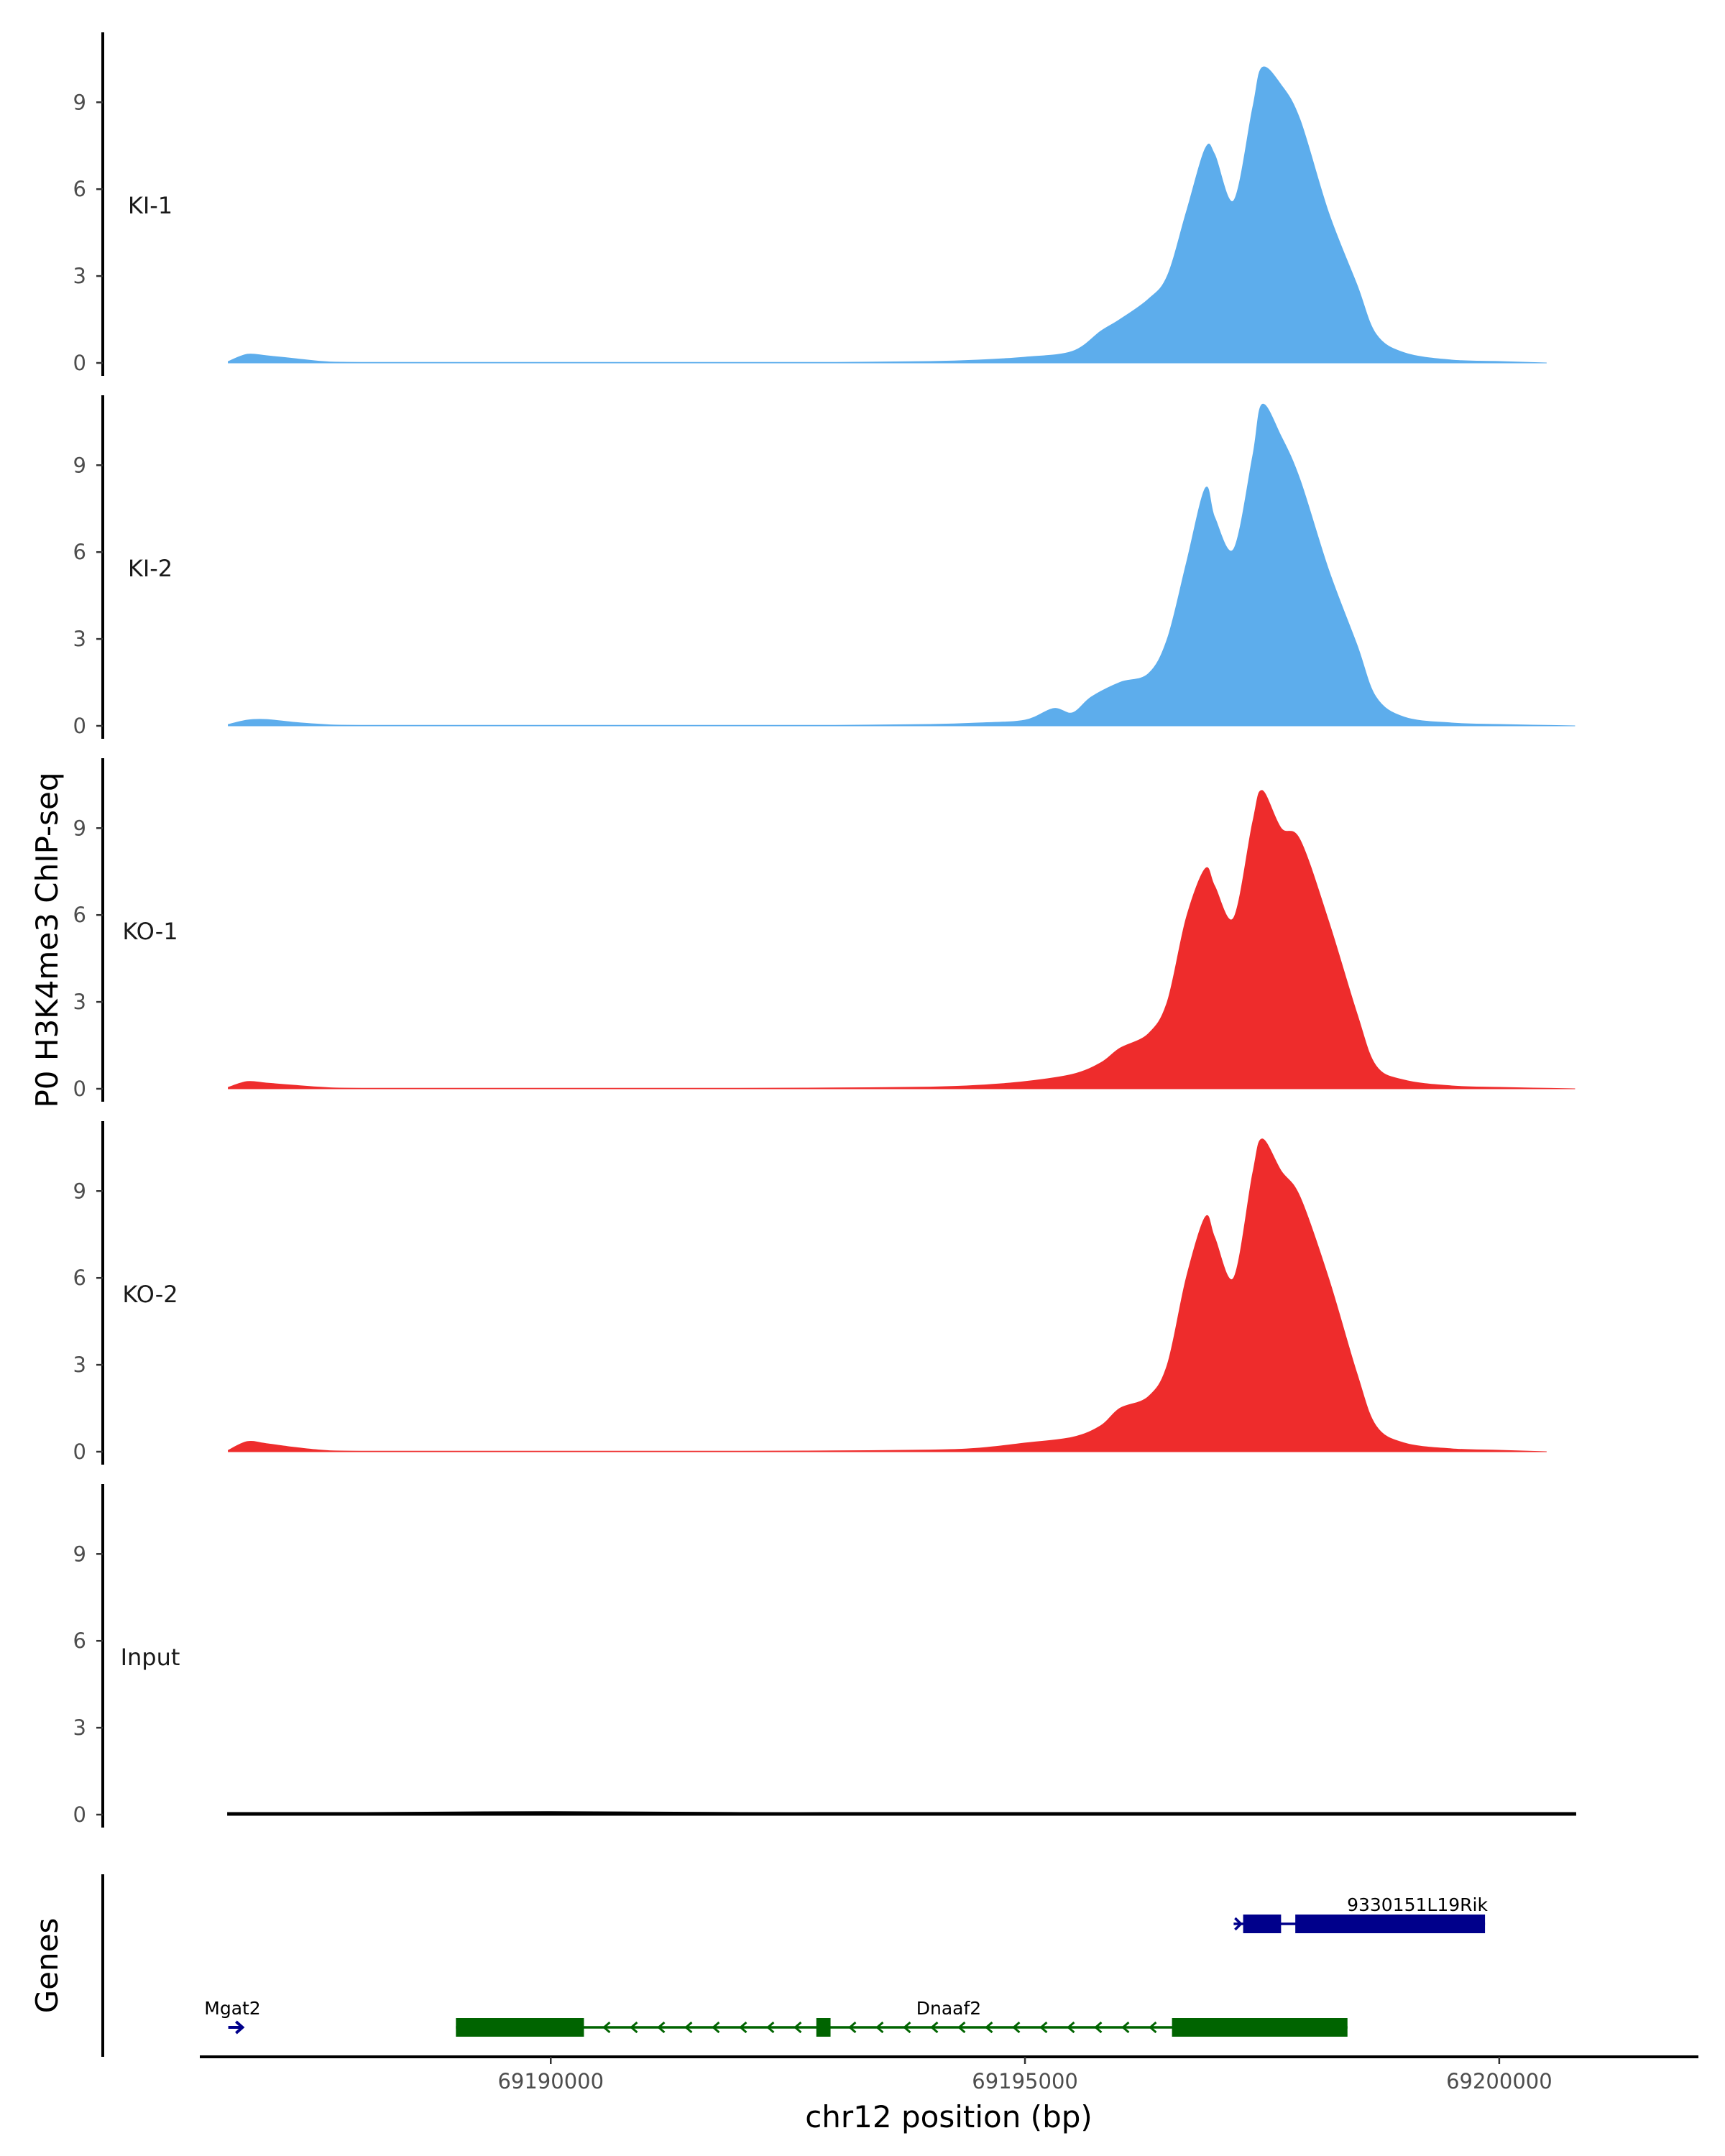  Describe the element at coordinates (846, 1965) in the screenshot. I see `genes: Mgat2 Dnaaf2 9330151L19Rik` at that location.